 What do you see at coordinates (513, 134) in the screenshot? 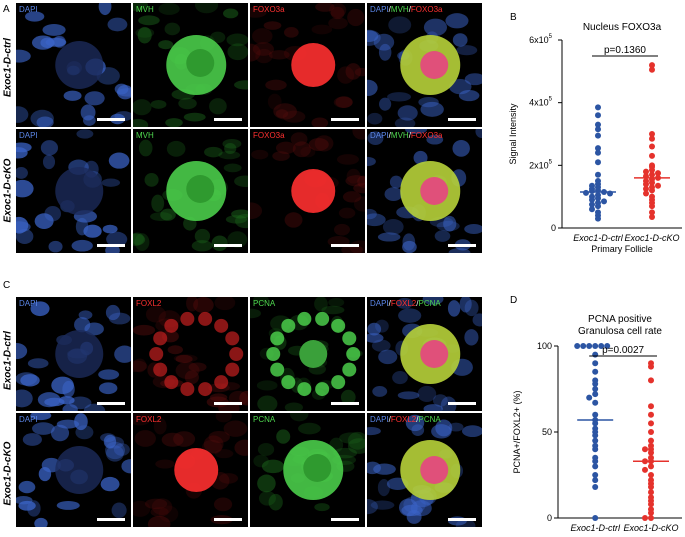
I see `y-axis-label: Signal Intensity` at bounding box center [513, 134].